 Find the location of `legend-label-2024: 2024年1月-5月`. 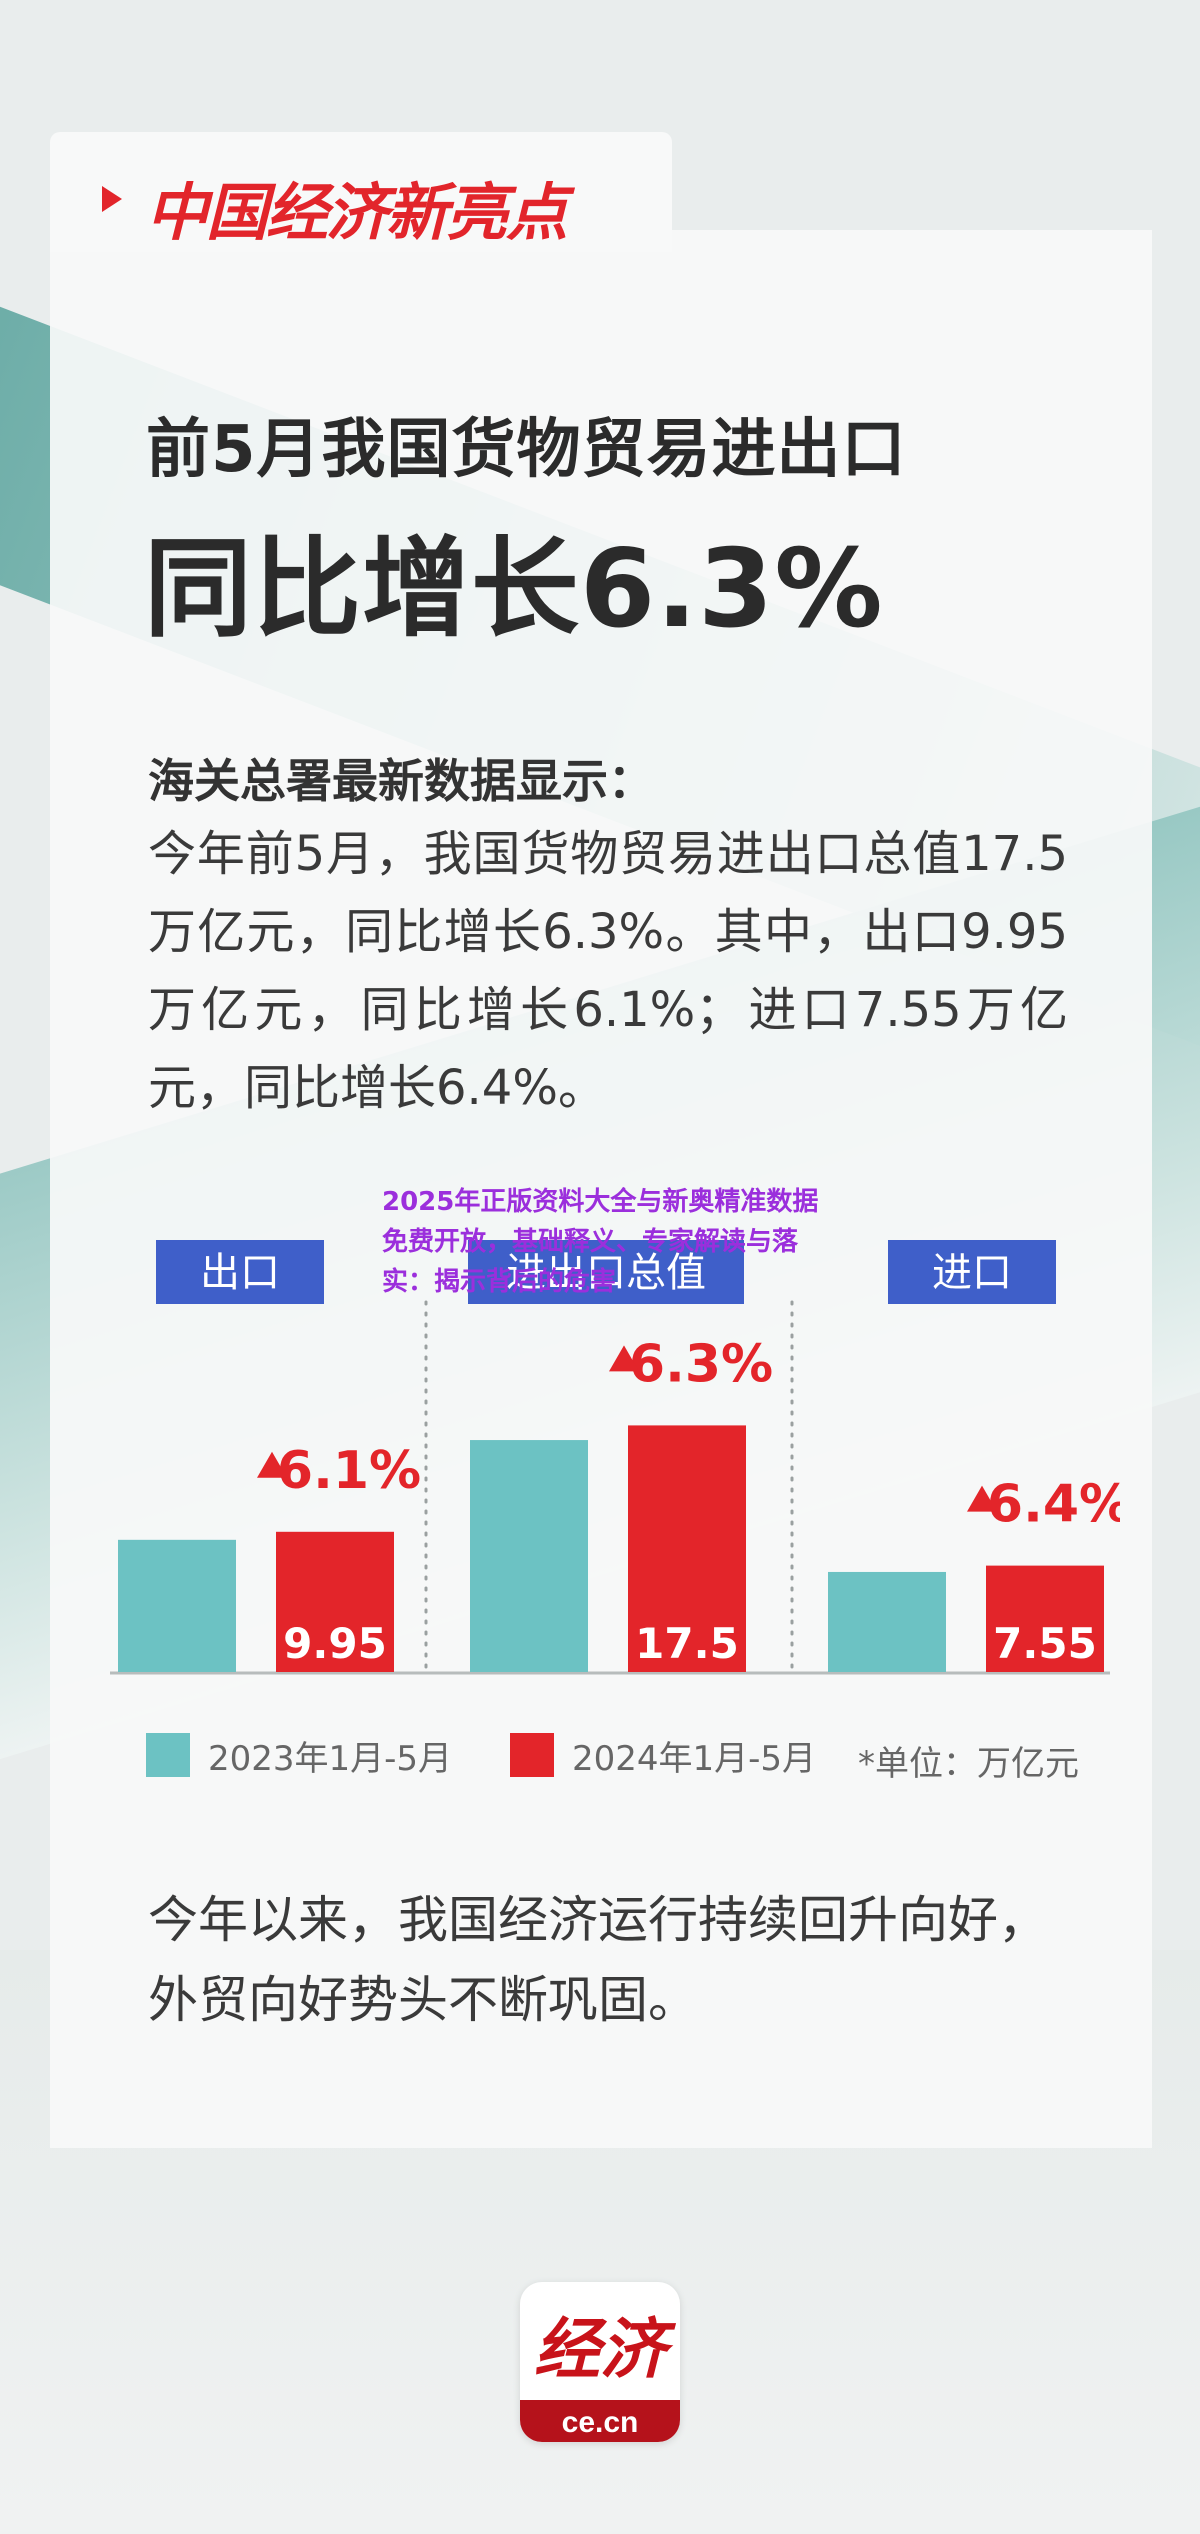

legend-label-2024: 2024年1月-5月 is located at coordinates (694, 1758).